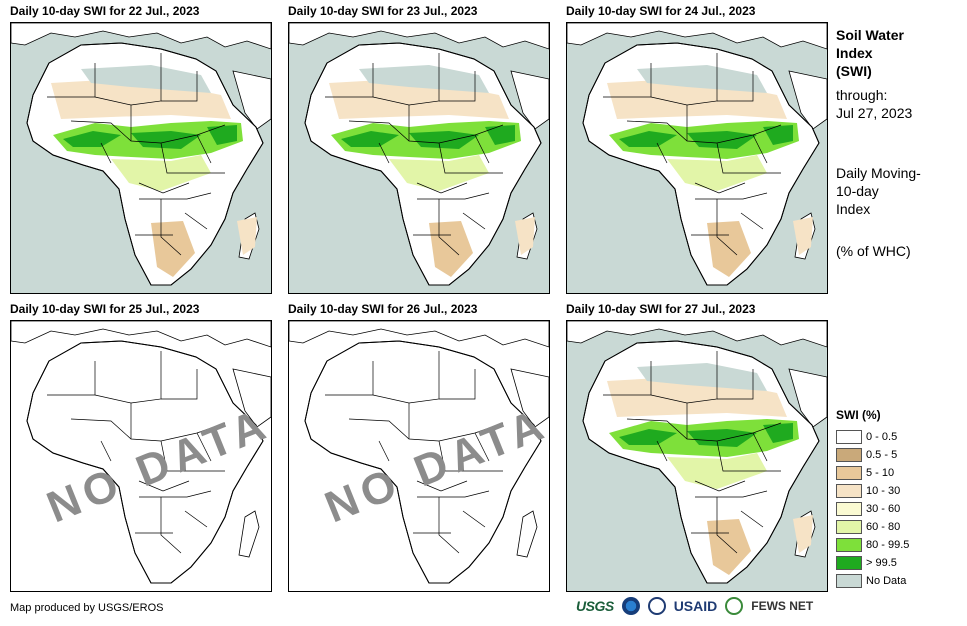 This screenshot has height=626, width=967. What do you see at coordinates (881, 563) in the screenshot?
I see `legend-label: > 99.5` at bounding box center [881, 563].